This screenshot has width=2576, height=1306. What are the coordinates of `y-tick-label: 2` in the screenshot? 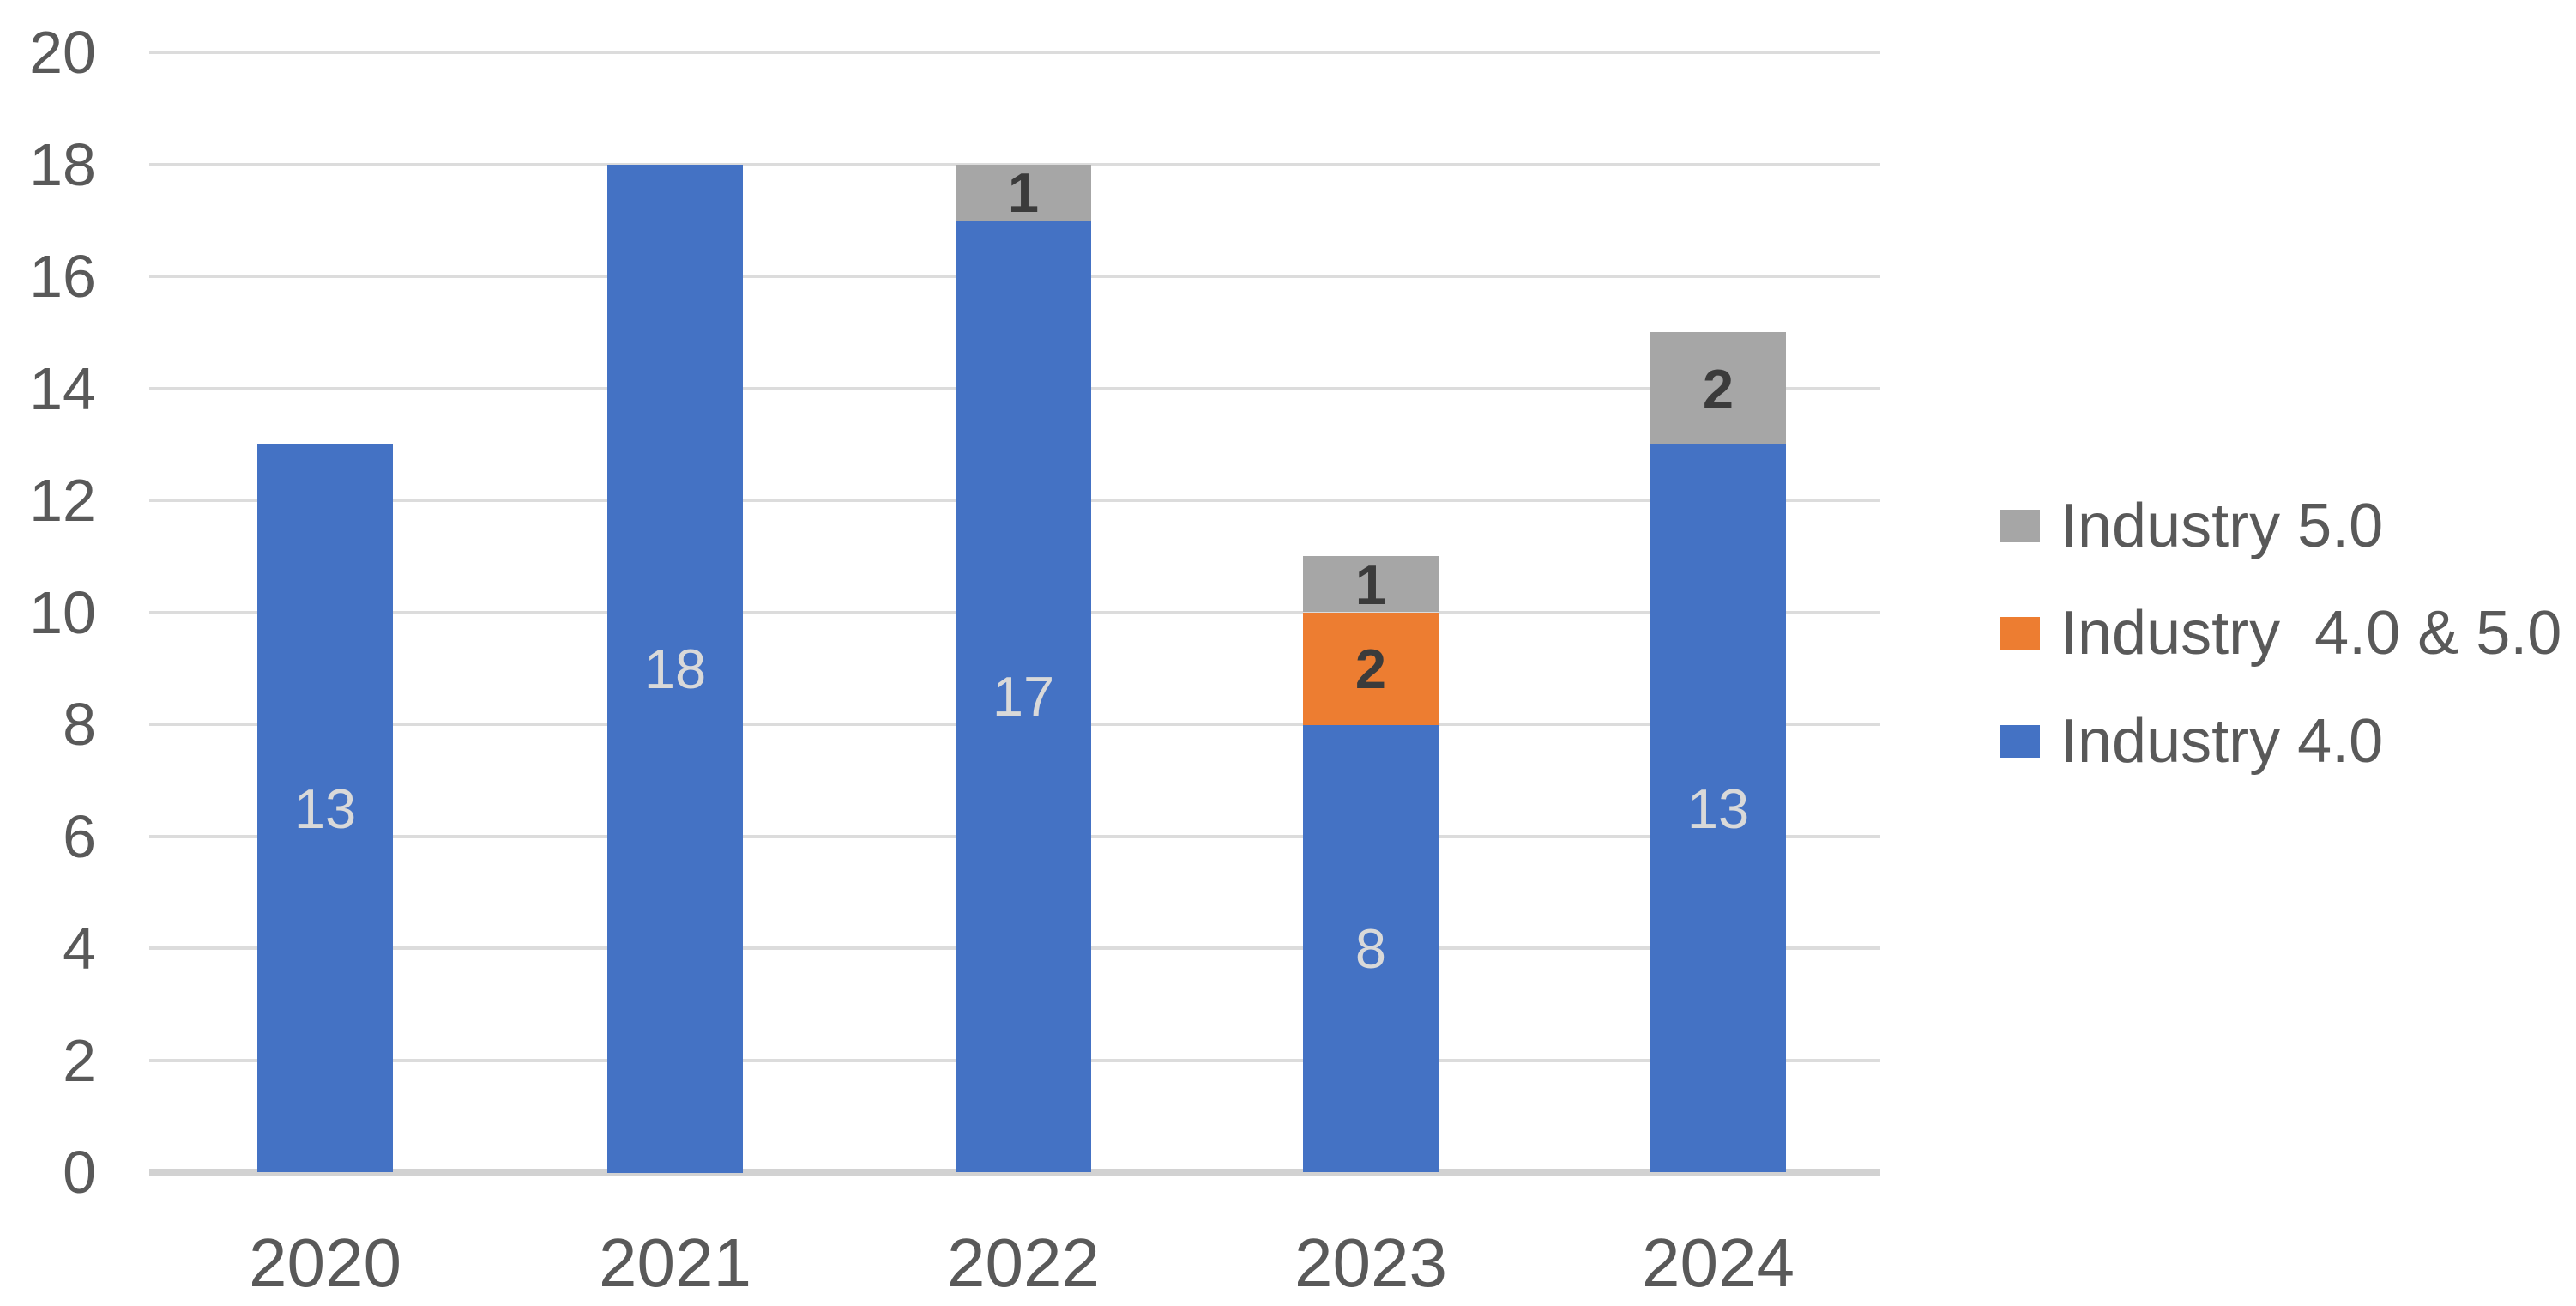 It's located at (79, 1060).